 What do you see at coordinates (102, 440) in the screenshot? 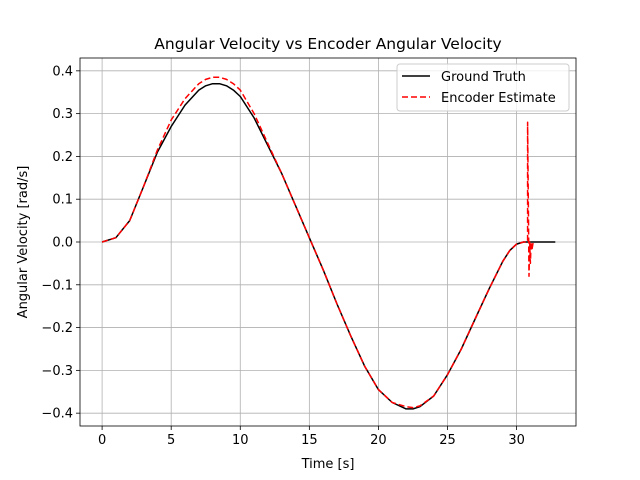
I see `x-tick-label: 0` at bounding box center [102, 440].